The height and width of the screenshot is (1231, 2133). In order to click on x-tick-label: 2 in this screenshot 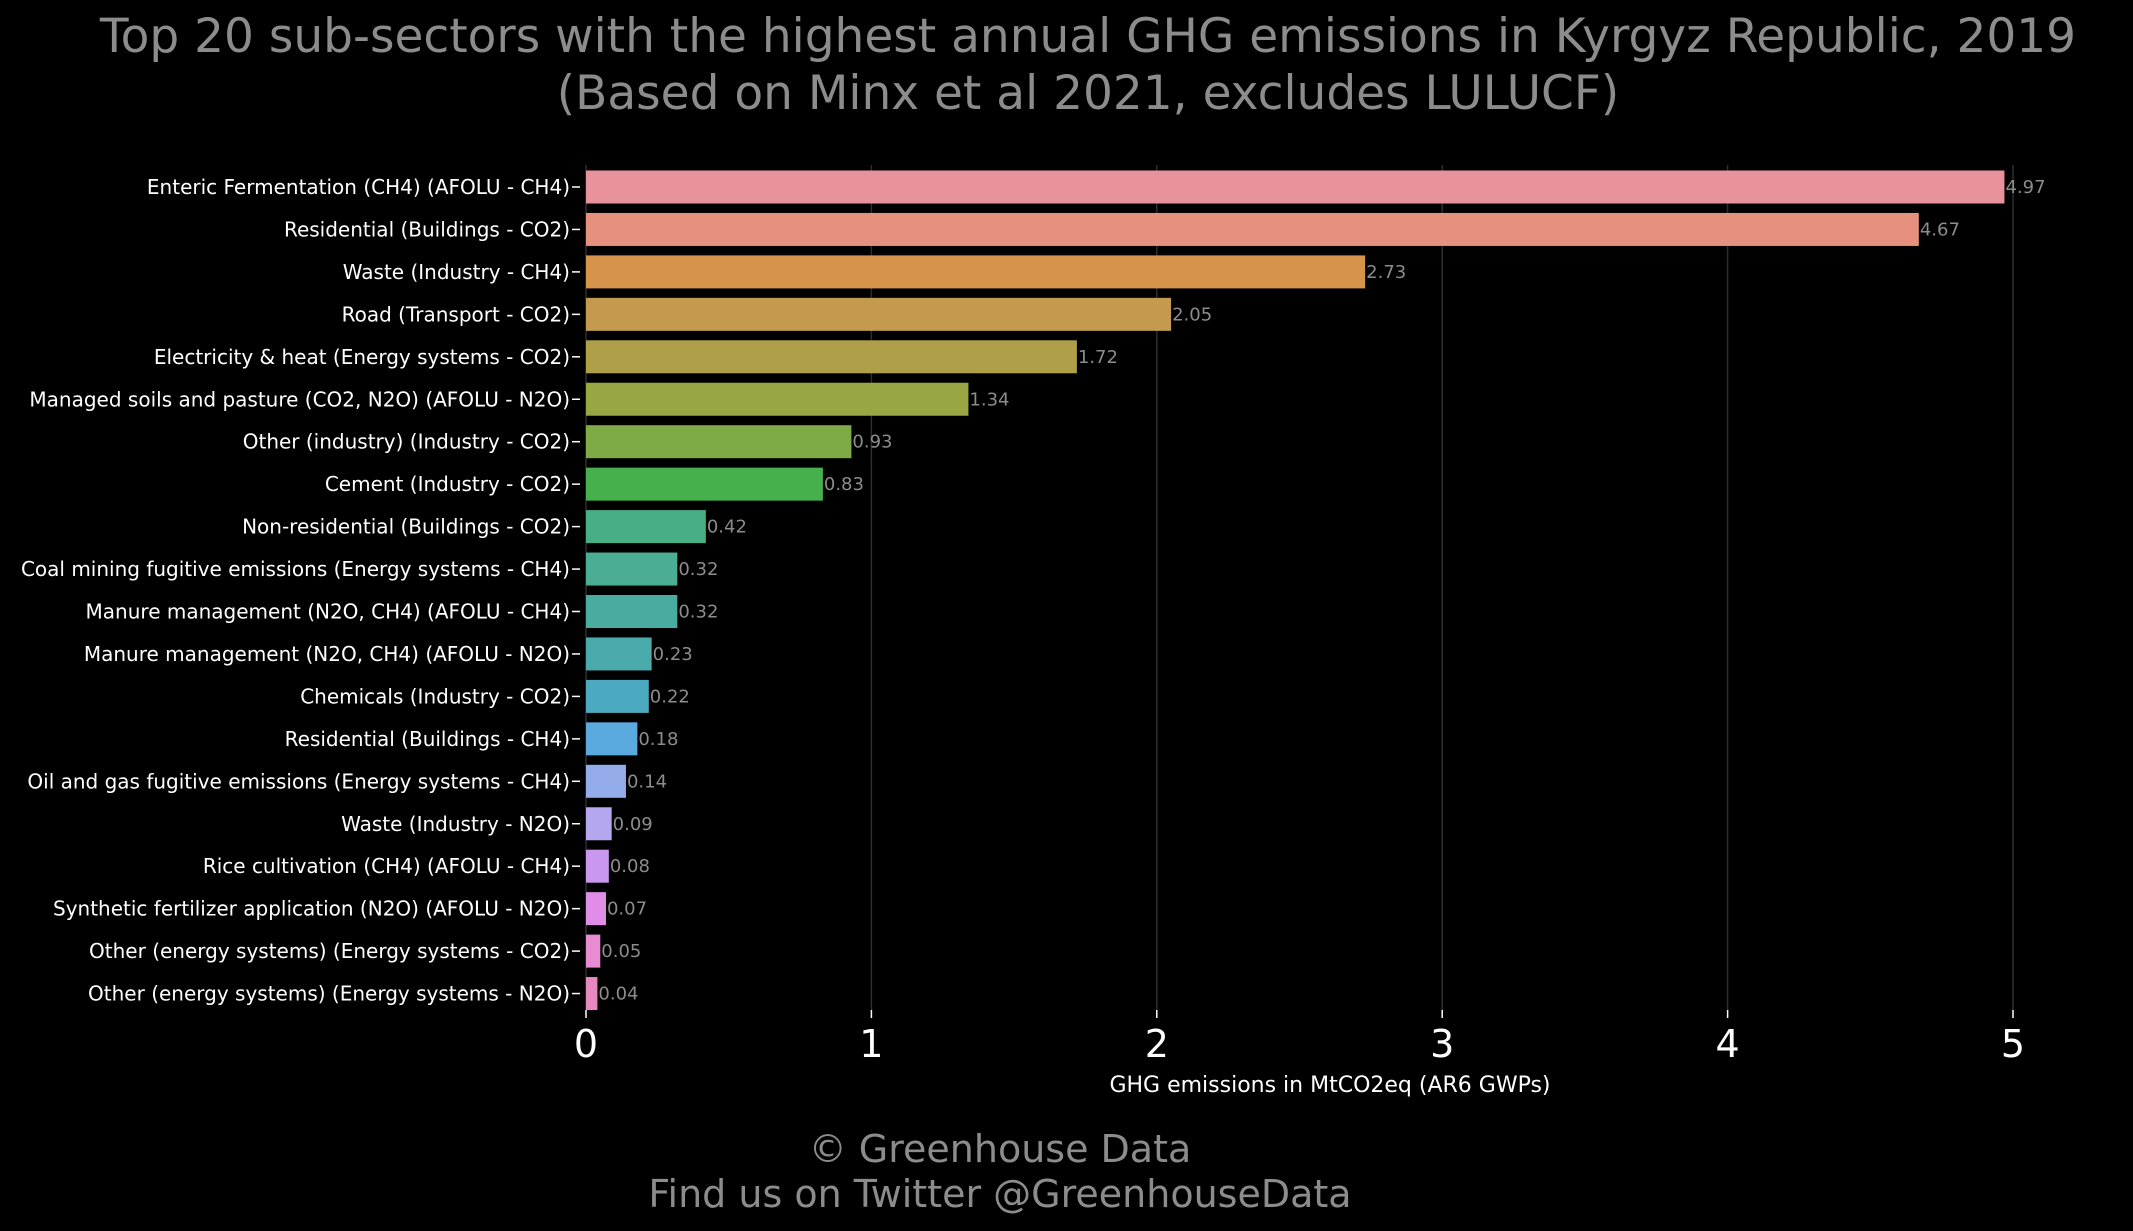, I will do `click(1157, 1044)`.